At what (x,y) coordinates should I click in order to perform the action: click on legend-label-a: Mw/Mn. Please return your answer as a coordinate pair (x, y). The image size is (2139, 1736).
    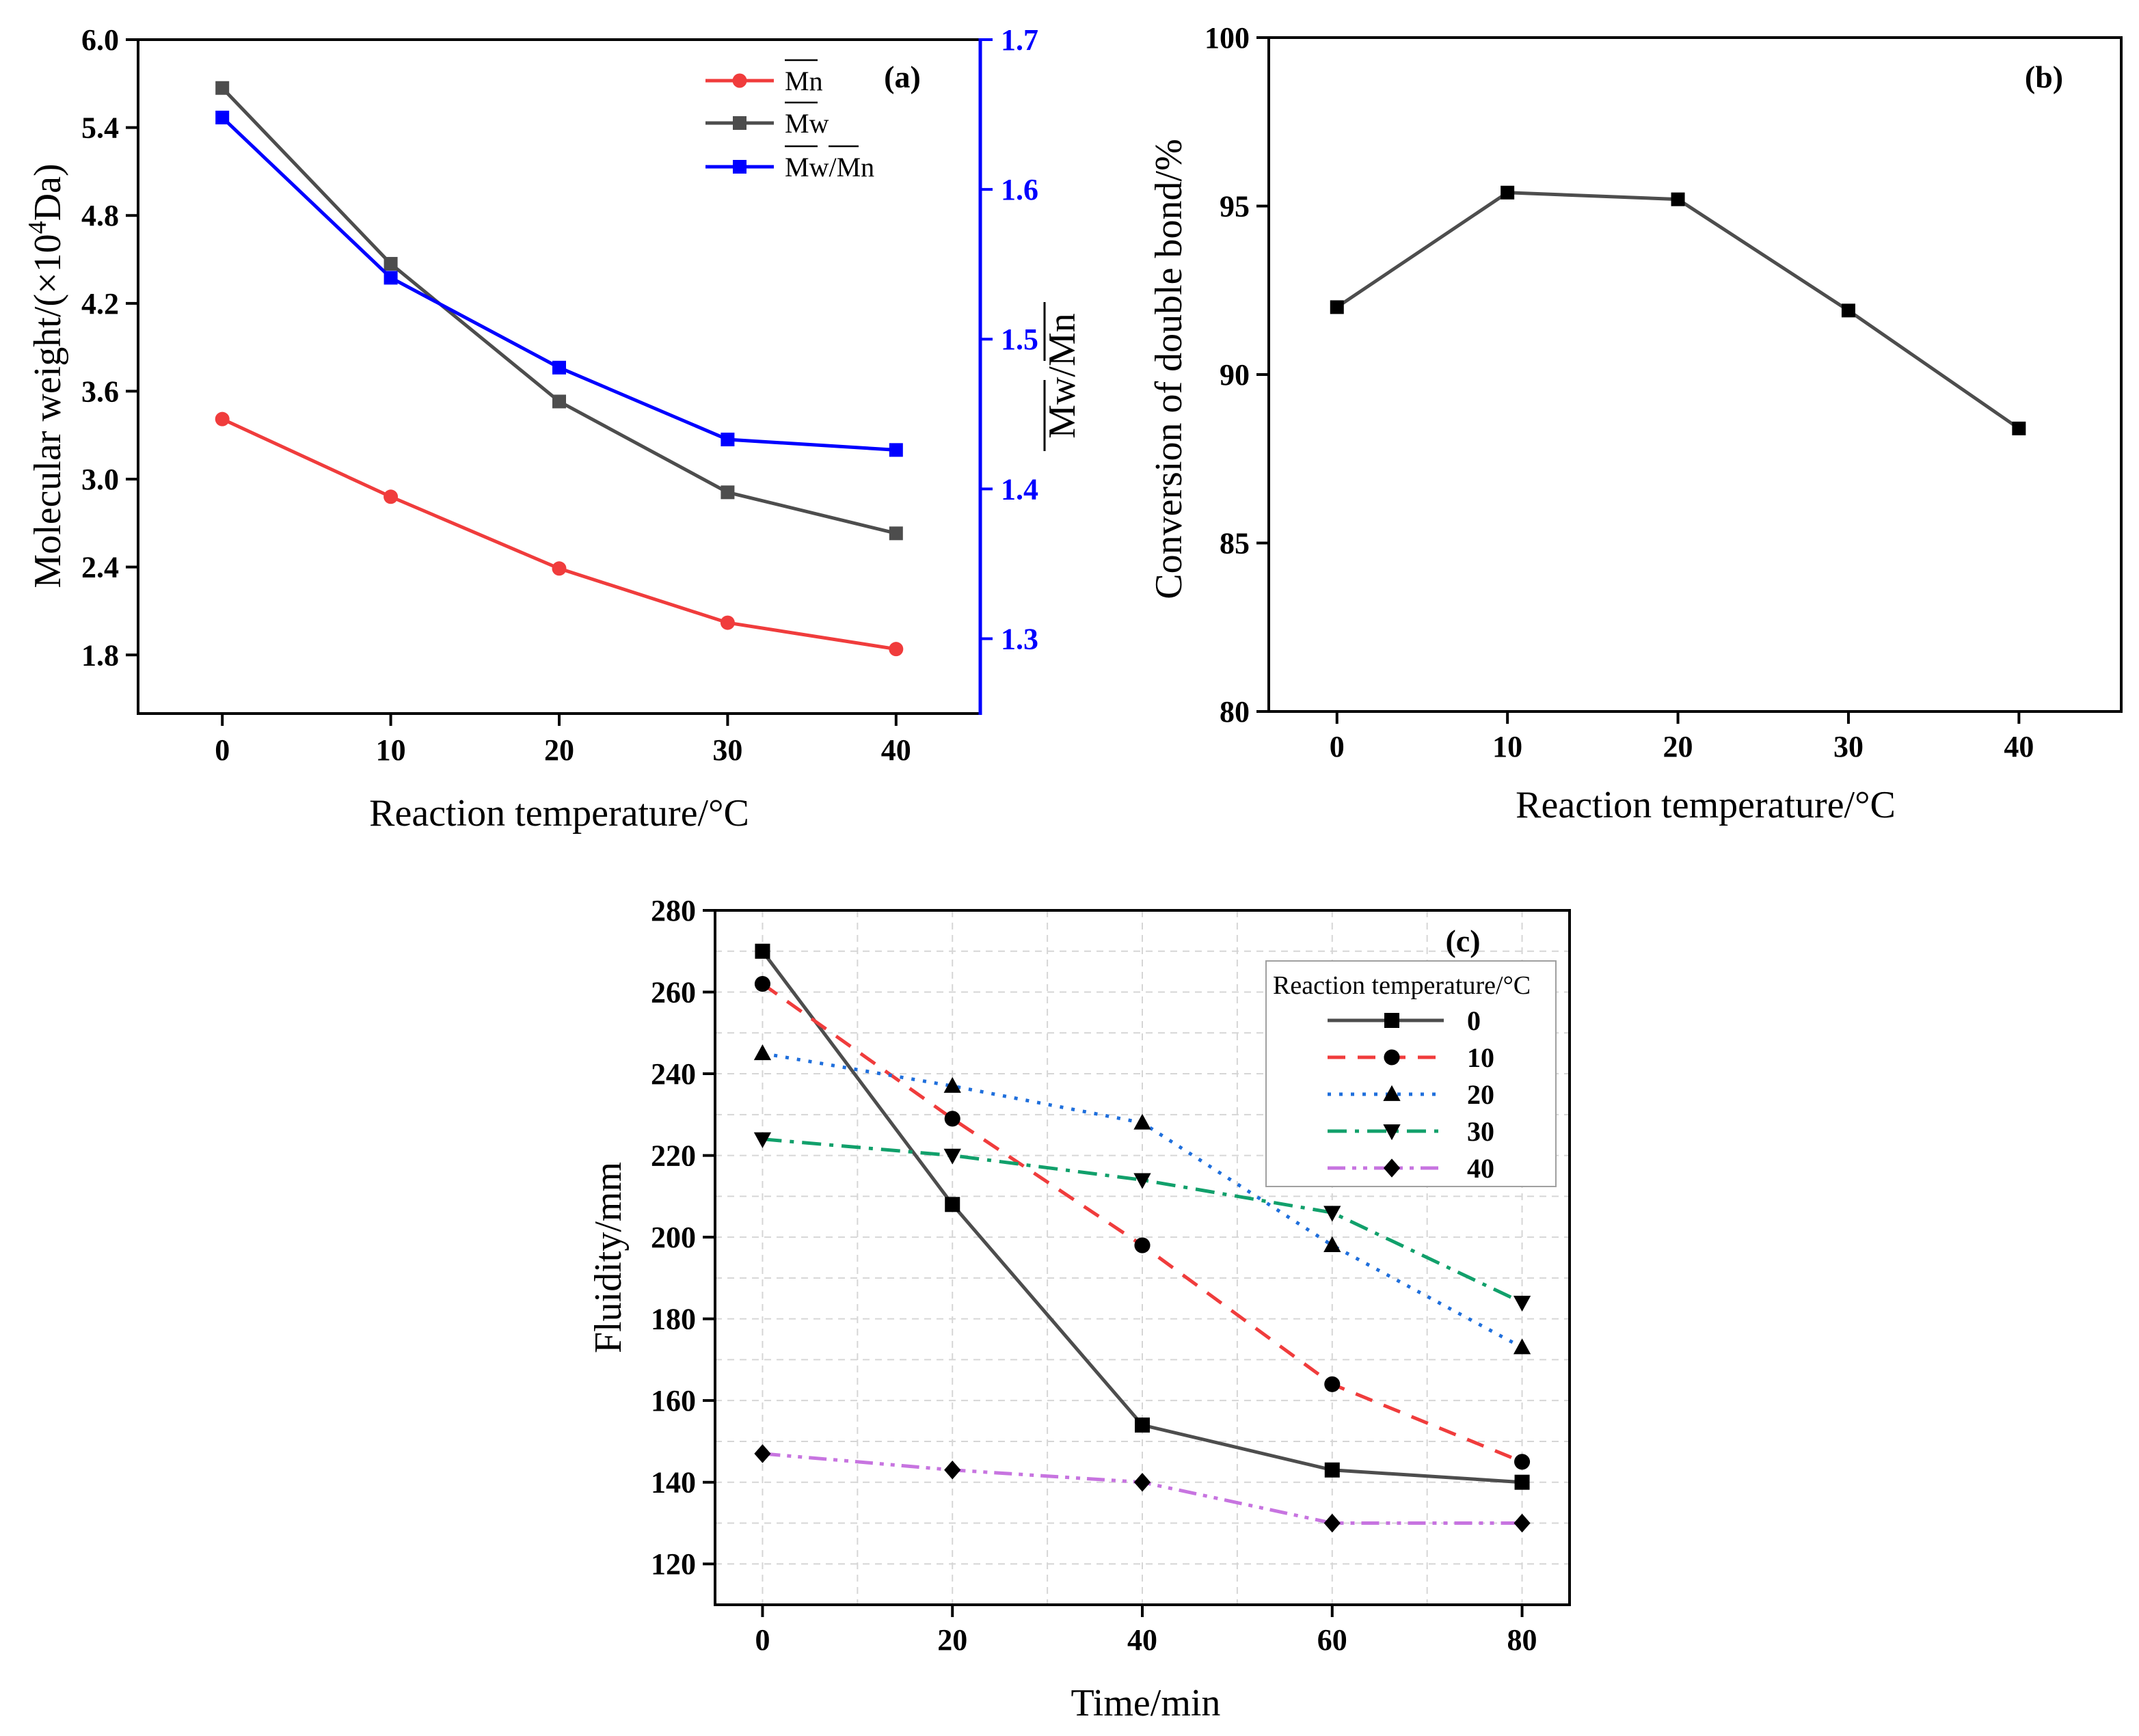
    Looking at the image, I should click on (829, 167).